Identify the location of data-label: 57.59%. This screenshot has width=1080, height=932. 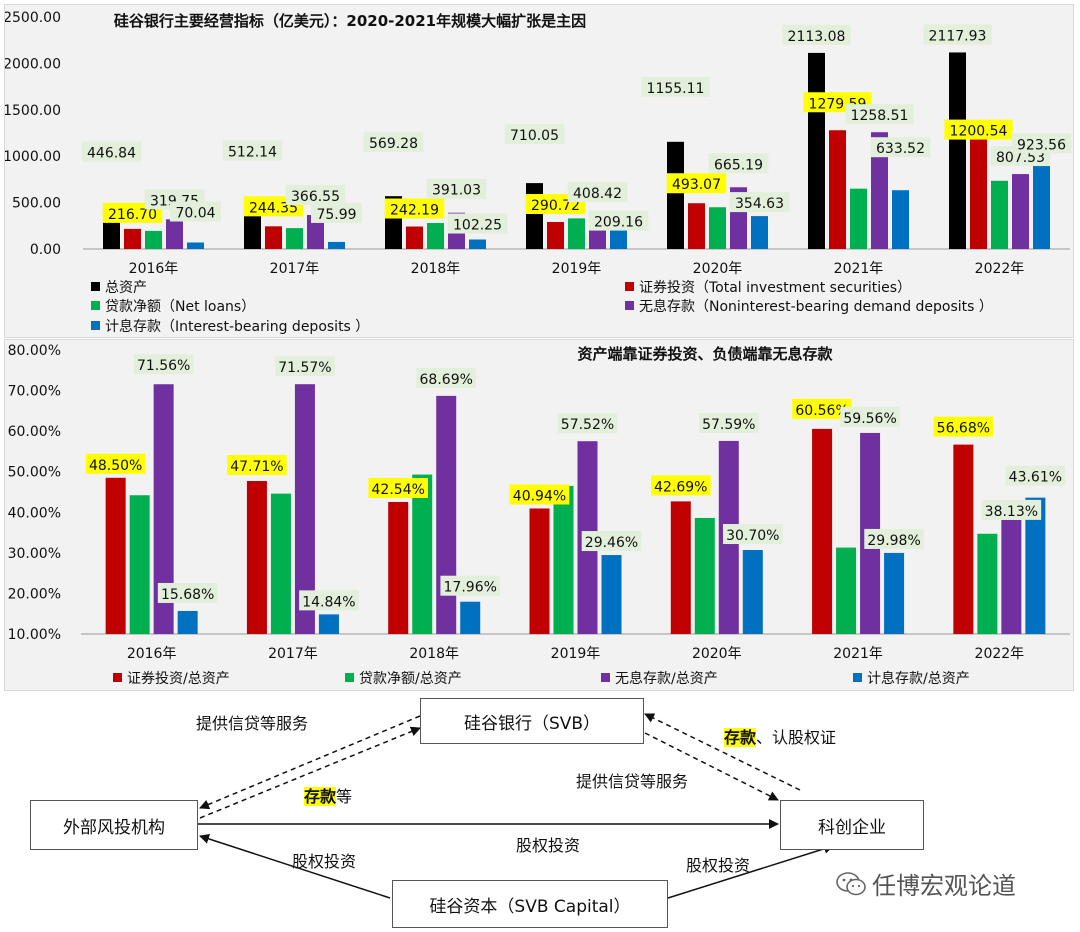
(728, 425).